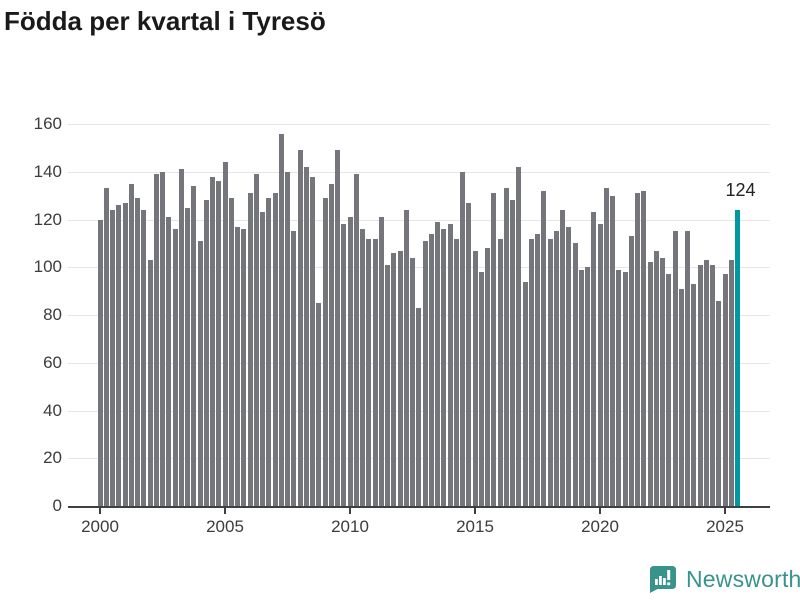 The height and width of the screenshot is (600, 800). What do you see at coordinates (100, 526) in the screenshot?
I see `x-axis-label: 2000` at bounding box center [100, 526].